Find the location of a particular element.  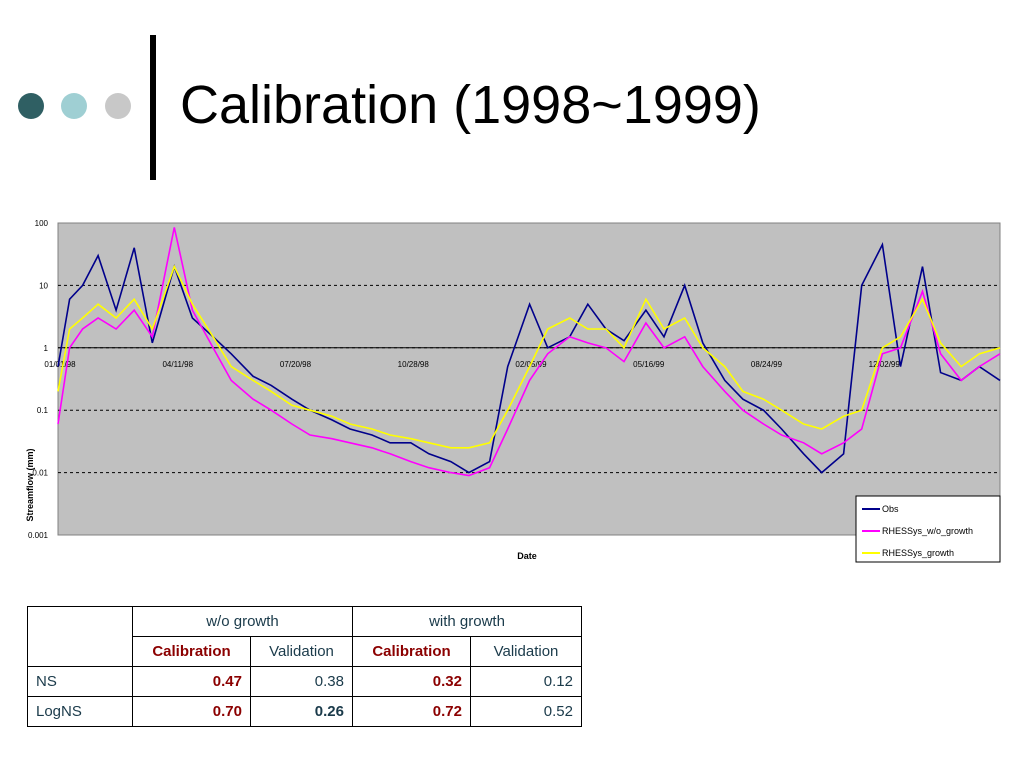

x-tick-label: 07/20/98 is located at coordinates (296, 364).